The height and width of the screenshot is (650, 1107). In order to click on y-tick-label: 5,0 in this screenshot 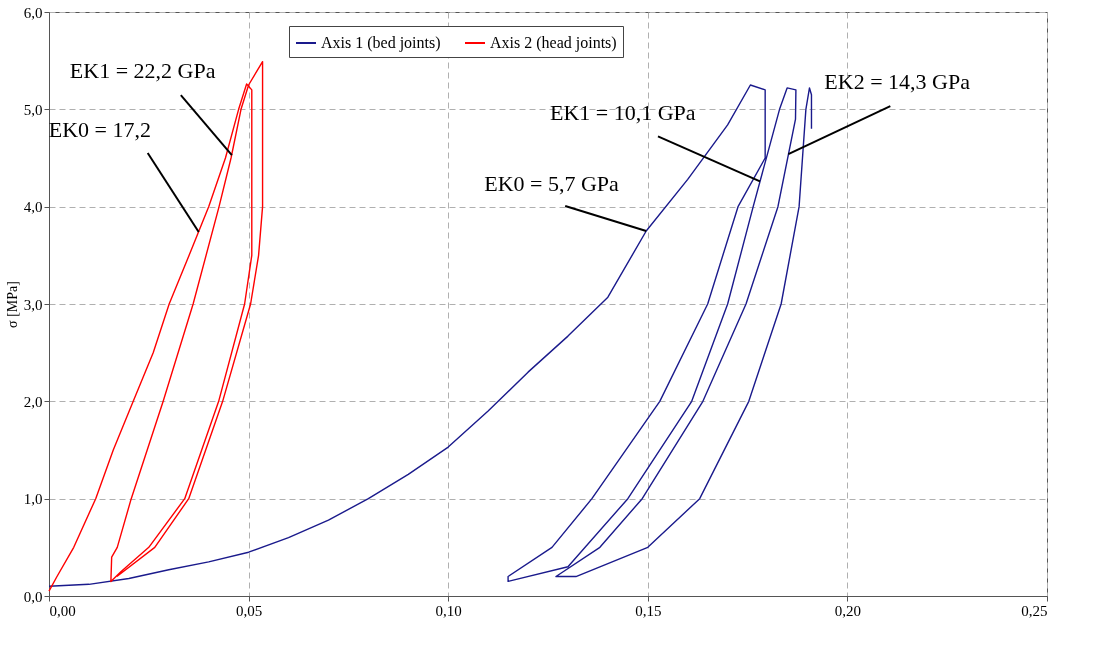, I will do `click(33, 109)`.